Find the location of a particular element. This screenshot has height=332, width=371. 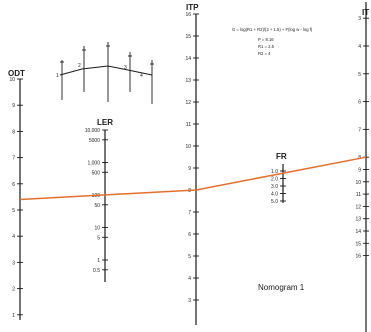

itp-tick-label: 9 is located at coordinates (189, 169).